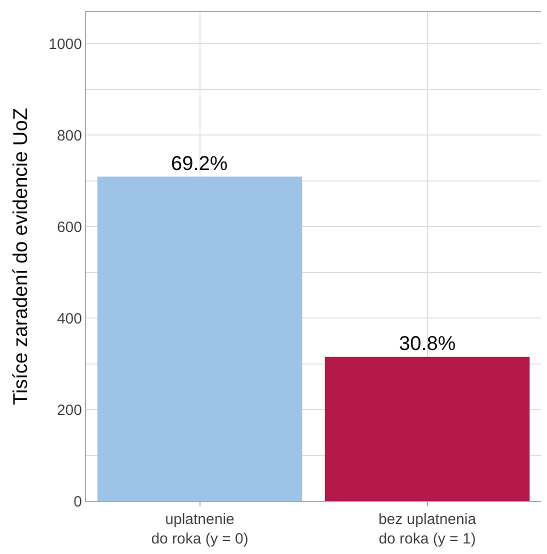 The image size is (547, 554). Describe the element at coordinates (78, 501) in the screenshot. I see `y-tick-label: 0` at that location.